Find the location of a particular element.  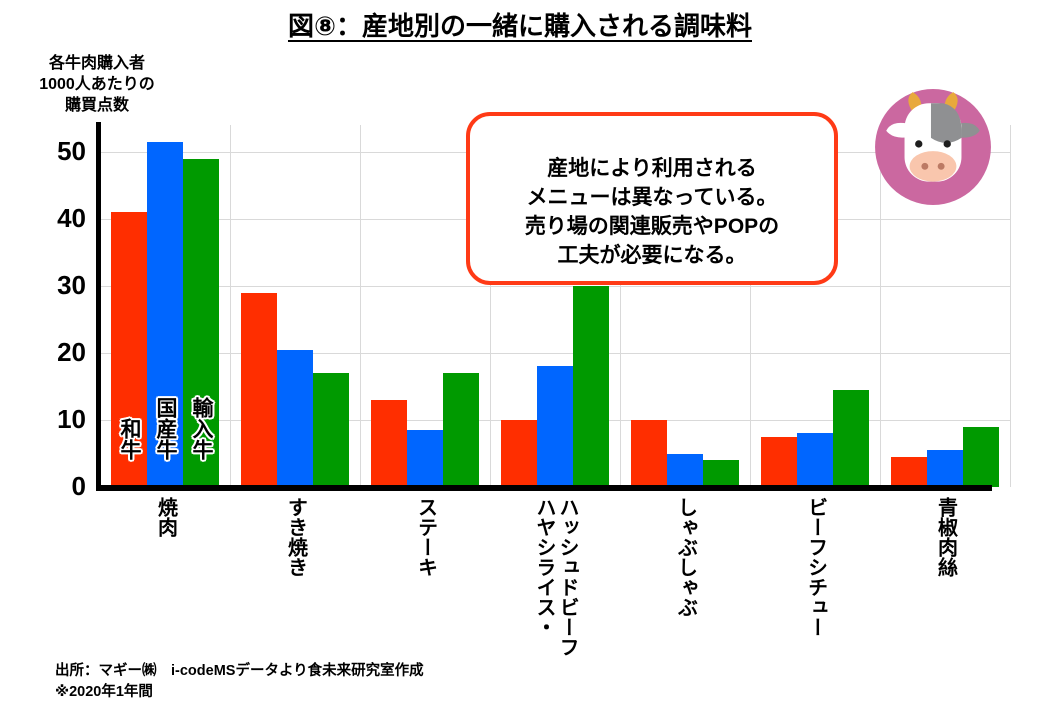

page-title: 図⑧：産地別の一緒に購入される調味料 is located at coordinates (520, 24).